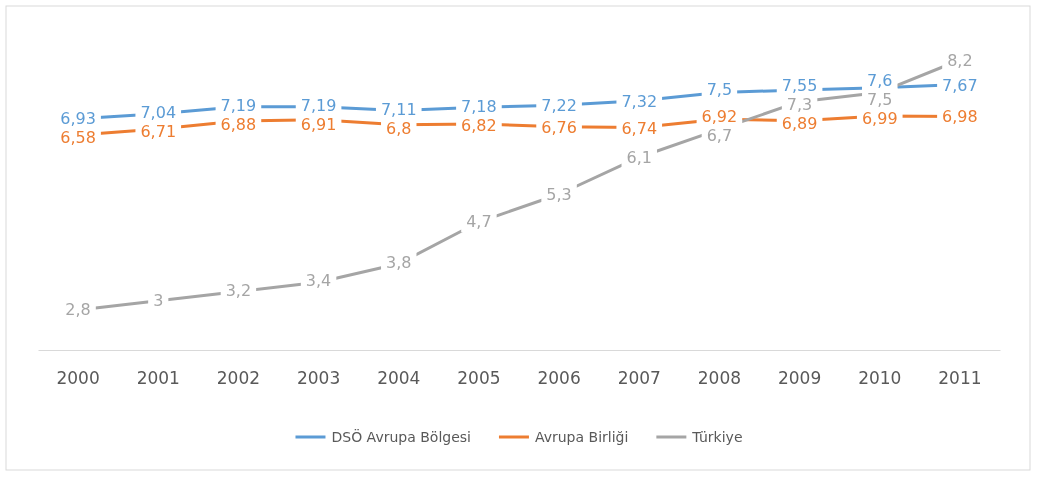  Describe the element at coordinates (78, 310) in the screenshot. I see `data-label: 2,8` at that location.